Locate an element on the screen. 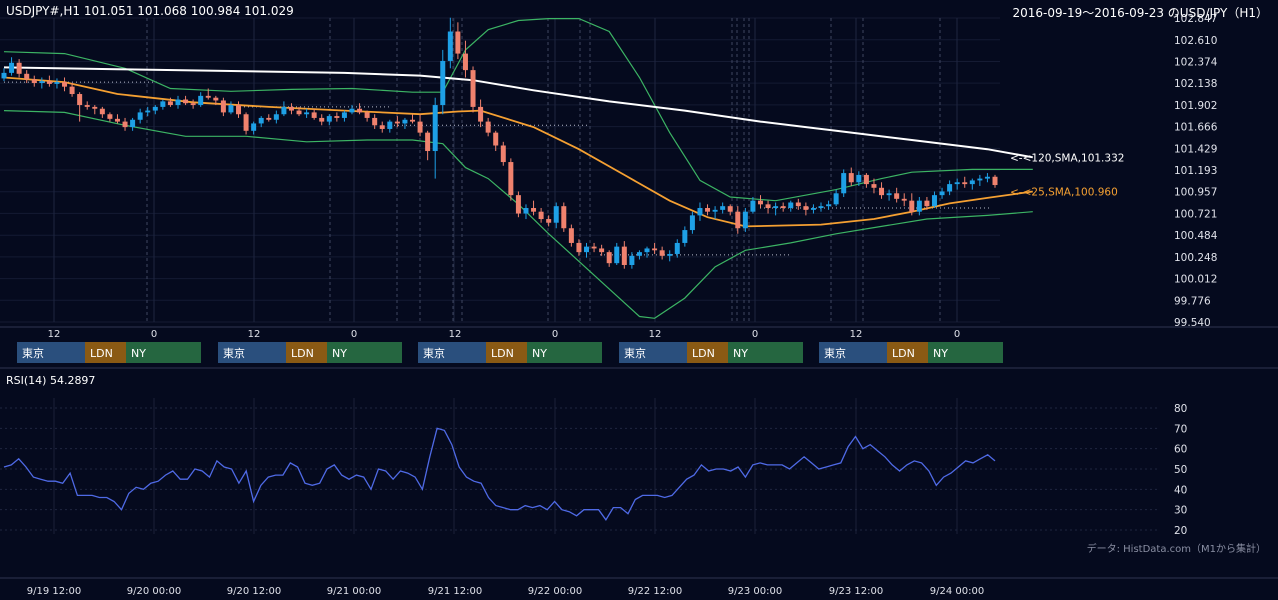 The height and width of the screenshot is (600, 1278). y-tick-label: 99.776 is located at coordinates (1192, 301).